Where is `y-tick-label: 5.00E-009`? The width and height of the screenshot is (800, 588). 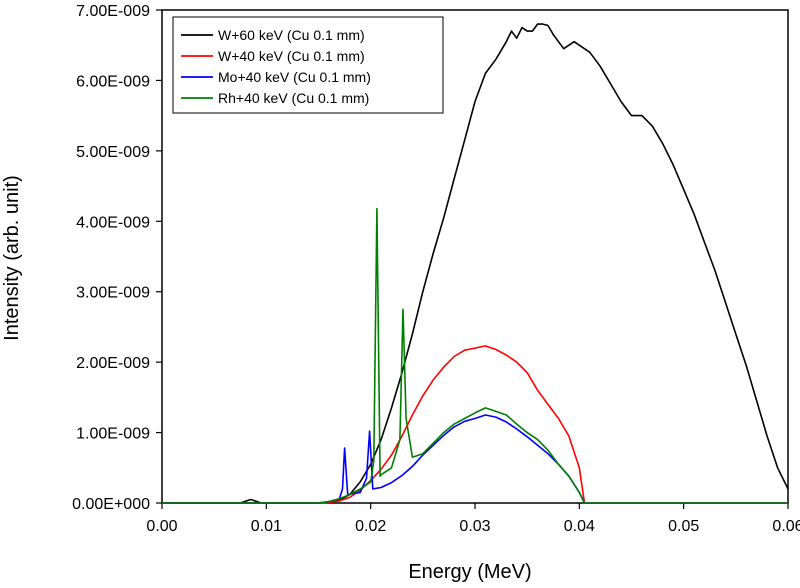 y-tick-label: 5.00E-009 is located at coordinates (113, 152).